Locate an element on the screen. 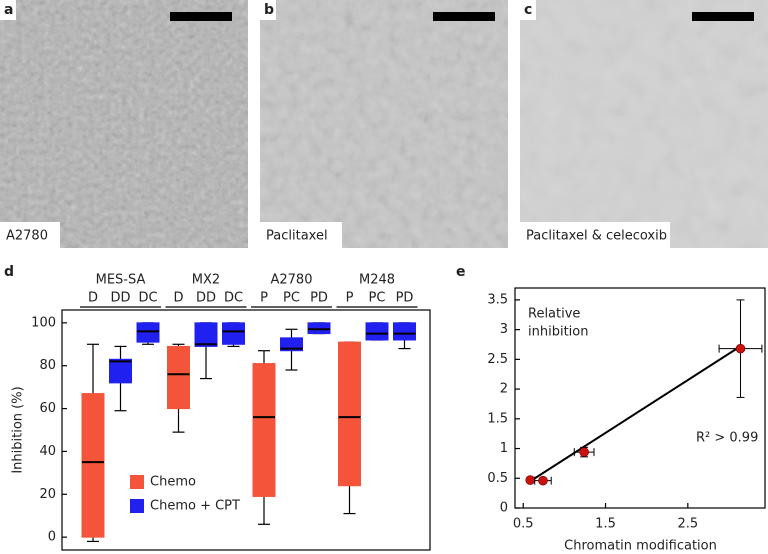  y-tick-label: 1 is located at coordinates (504, 448).